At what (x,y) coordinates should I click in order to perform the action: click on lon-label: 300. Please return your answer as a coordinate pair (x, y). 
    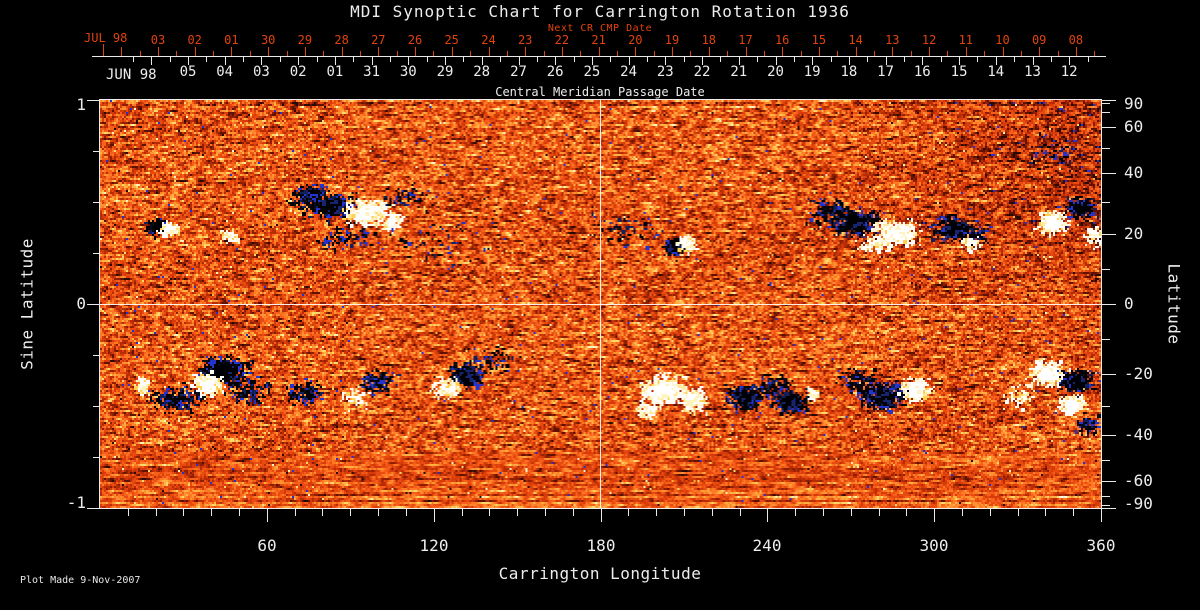
    Looking at the image, I should click on (934, 545).